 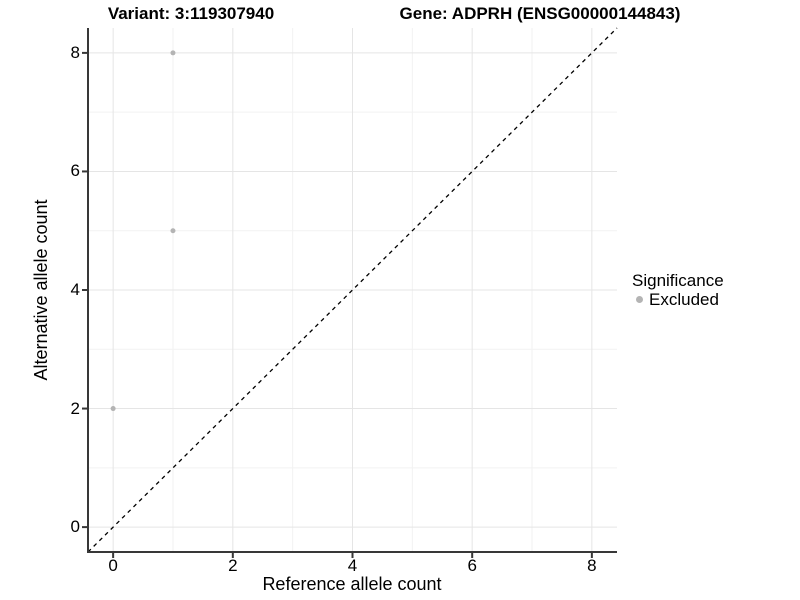 I want to click on y-axis-title: Alternative allele count, so click(x=41, y=290).